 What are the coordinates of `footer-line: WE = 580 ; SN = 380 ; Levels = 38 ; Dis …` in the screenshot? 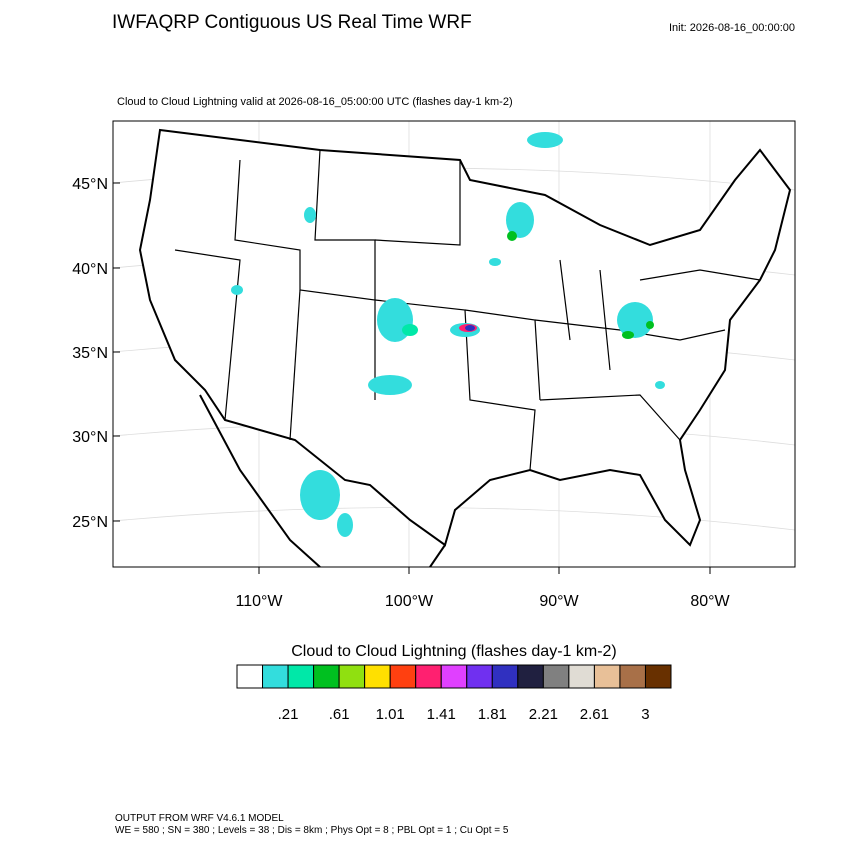 It's located at (312, 830).